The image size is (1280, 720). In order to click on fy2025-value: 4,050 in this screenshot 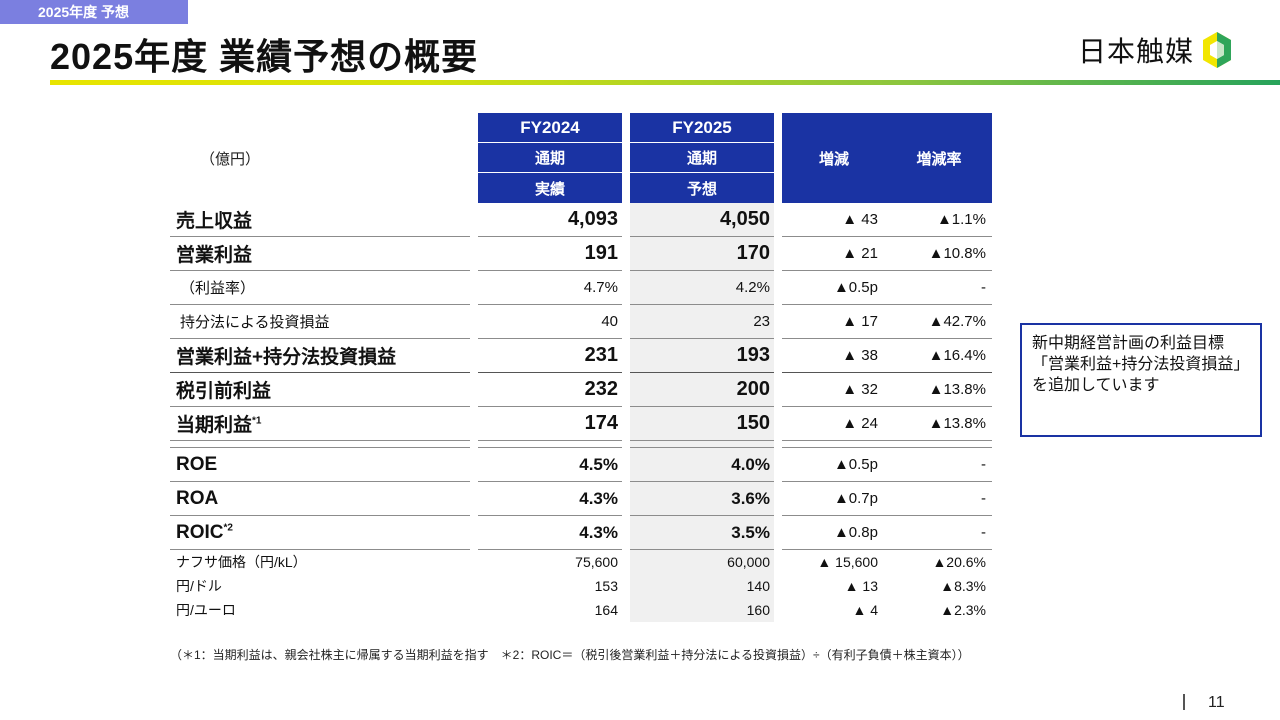, I will do `click(702, 220)`.